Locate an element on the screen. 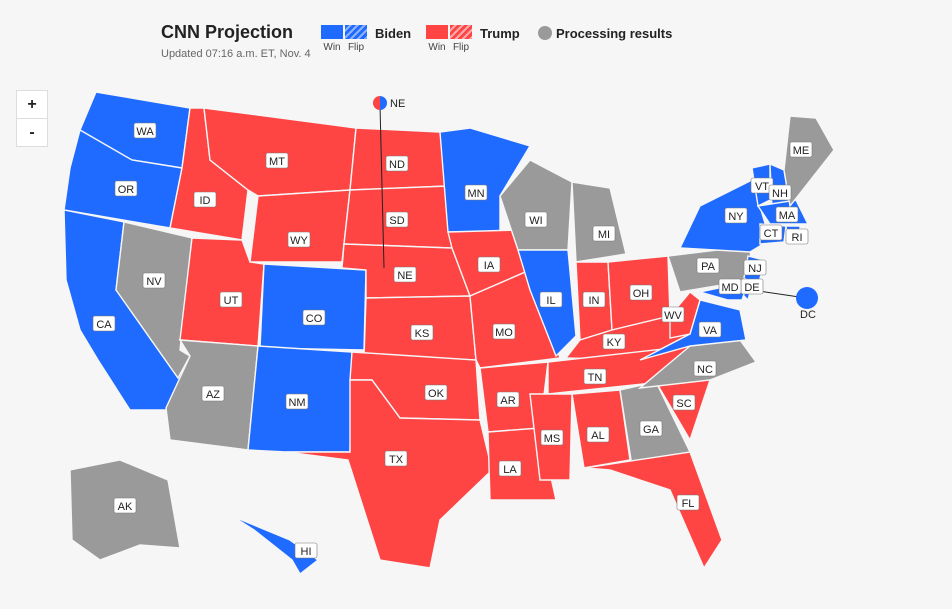 The width and height of the screenshot is (952, 609). legend-biden: Win Flip Biden is located at coordinates (366, 39).